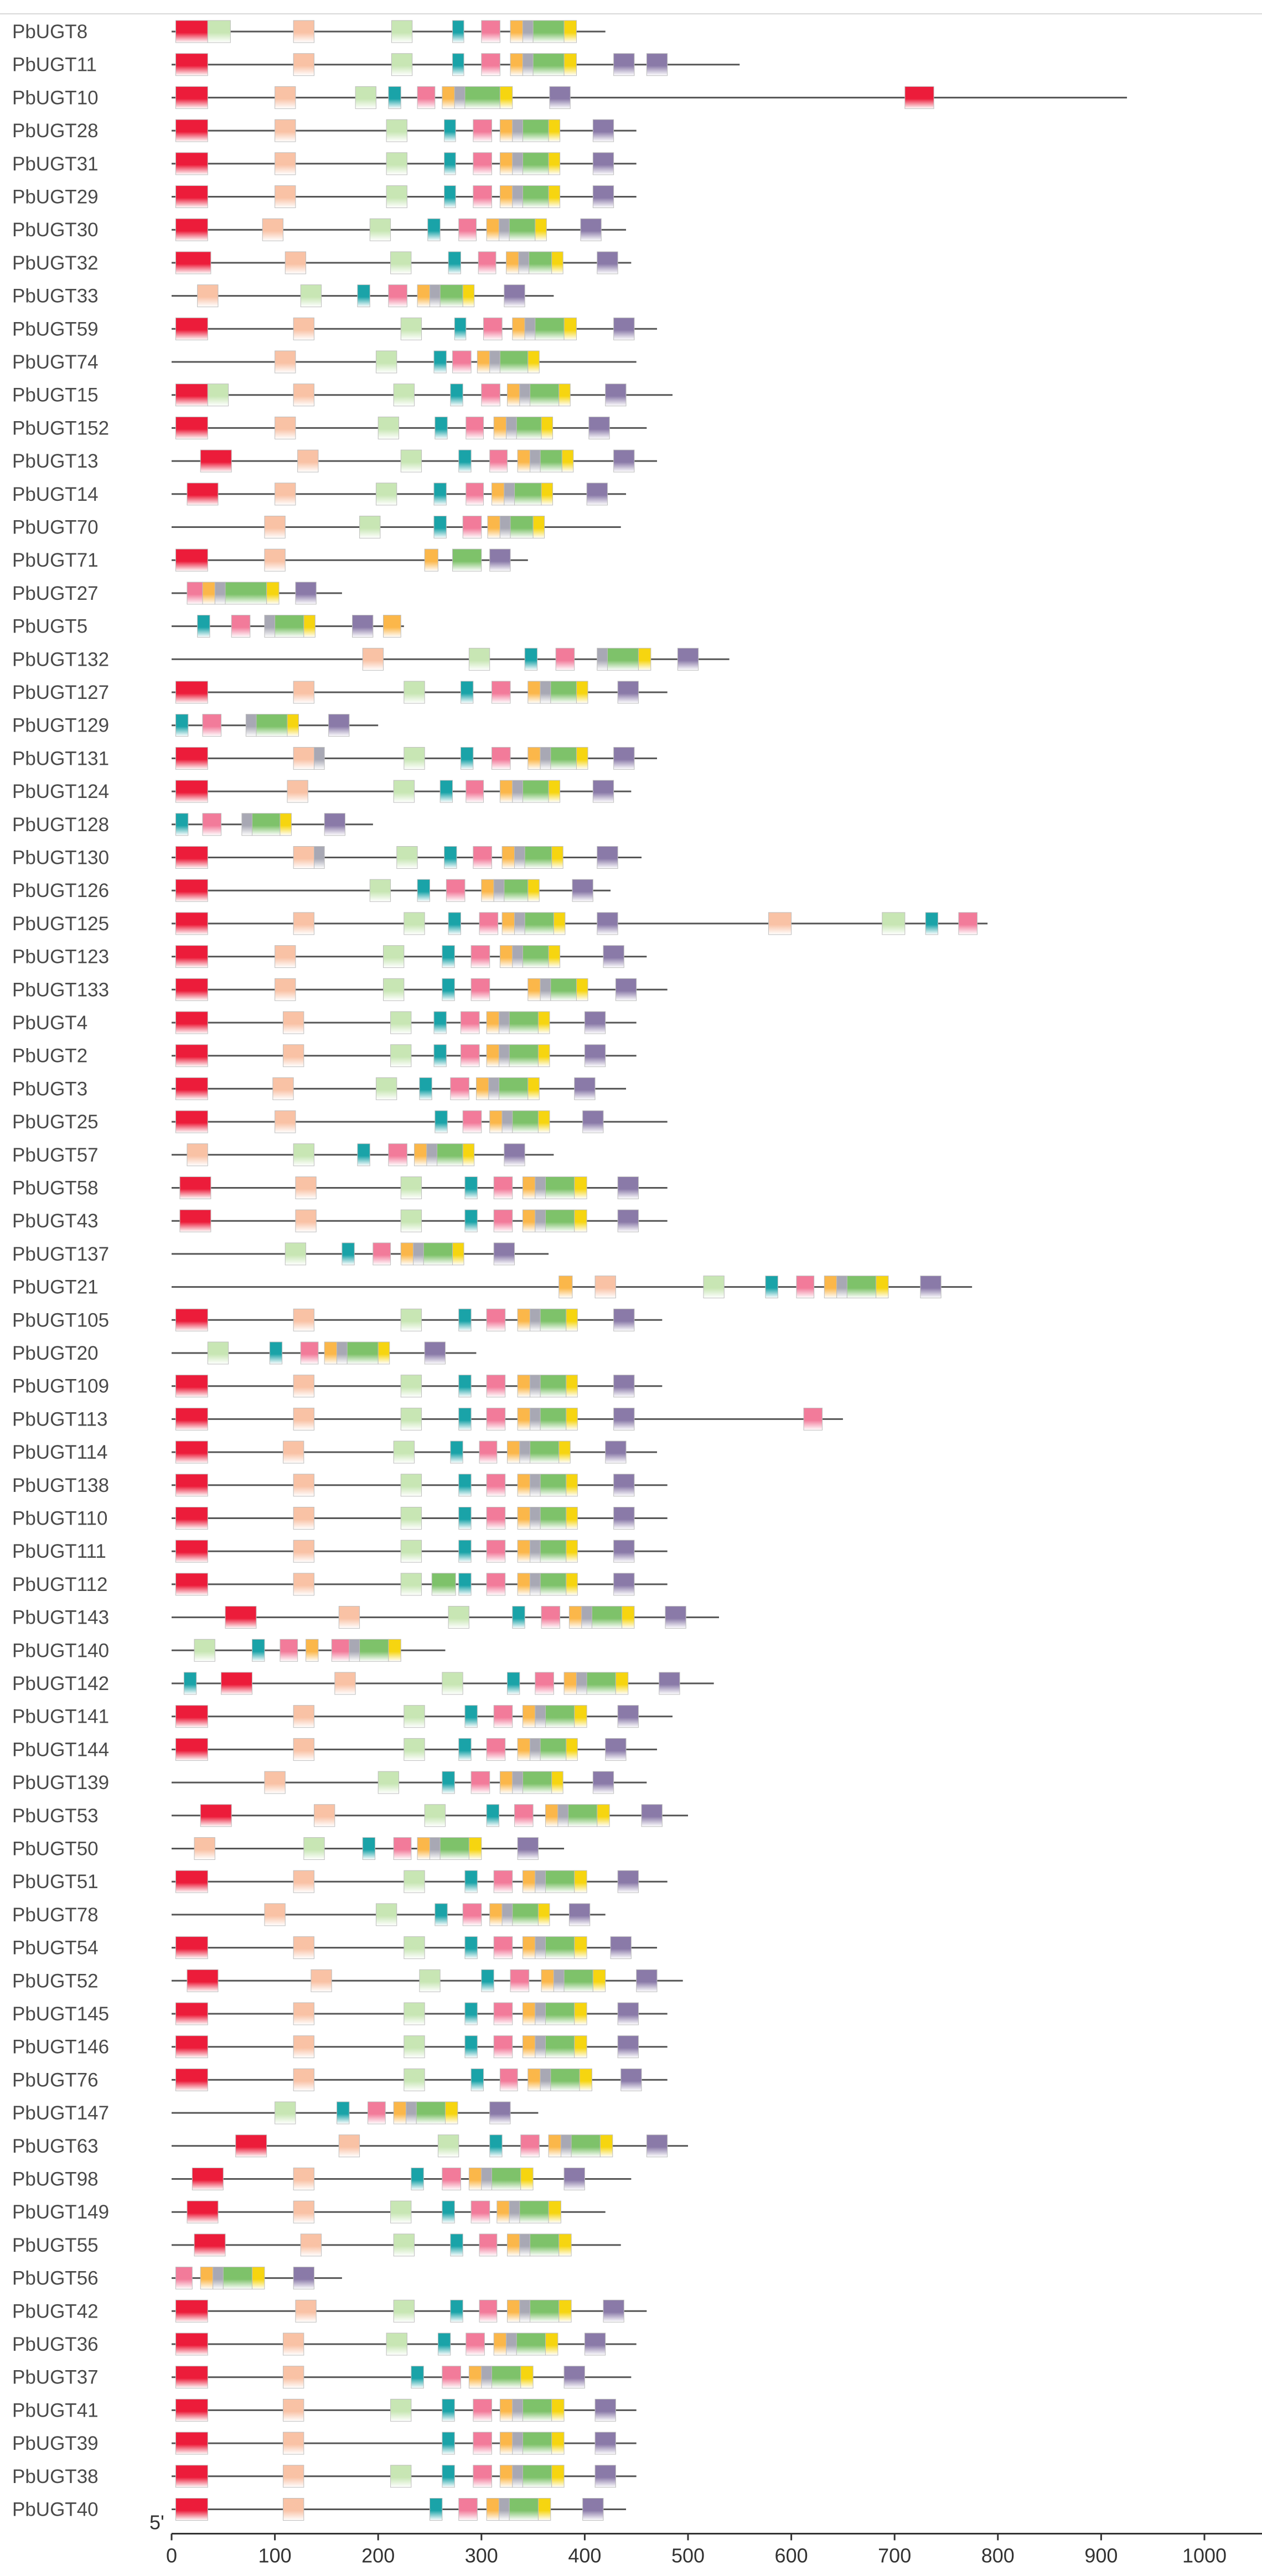 The width and height of the screenshot is (1262, 2576). I want to click on gene-label: PbUGT54, so click(55, 1948).